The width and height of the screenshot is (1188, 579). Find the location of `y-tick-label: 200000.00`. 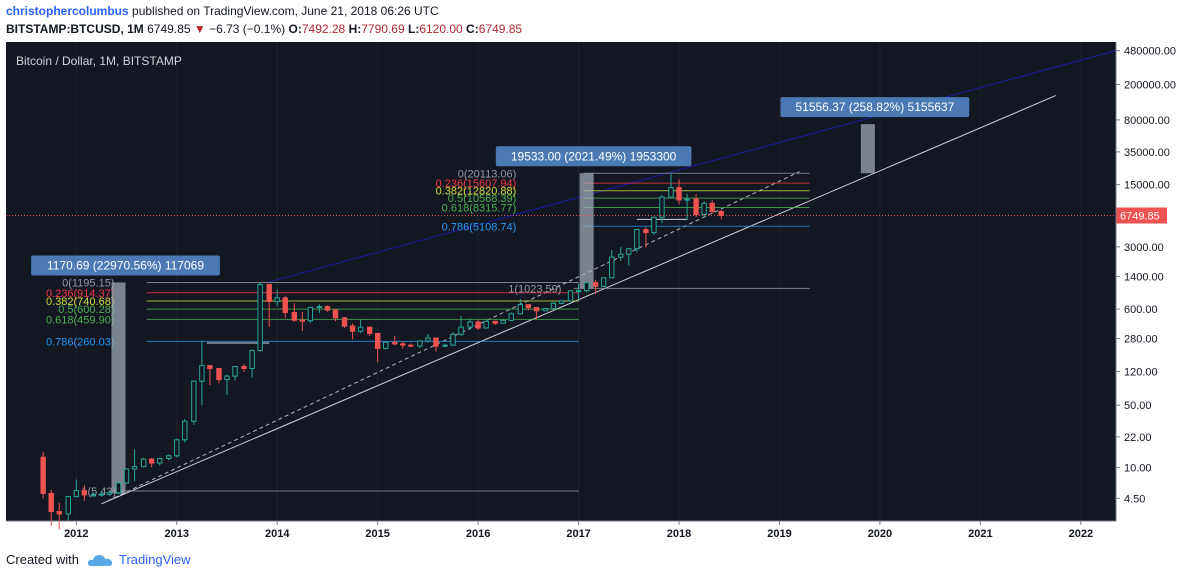

y-tick-label: 200000.00 is located at coordinates (1150, 85).